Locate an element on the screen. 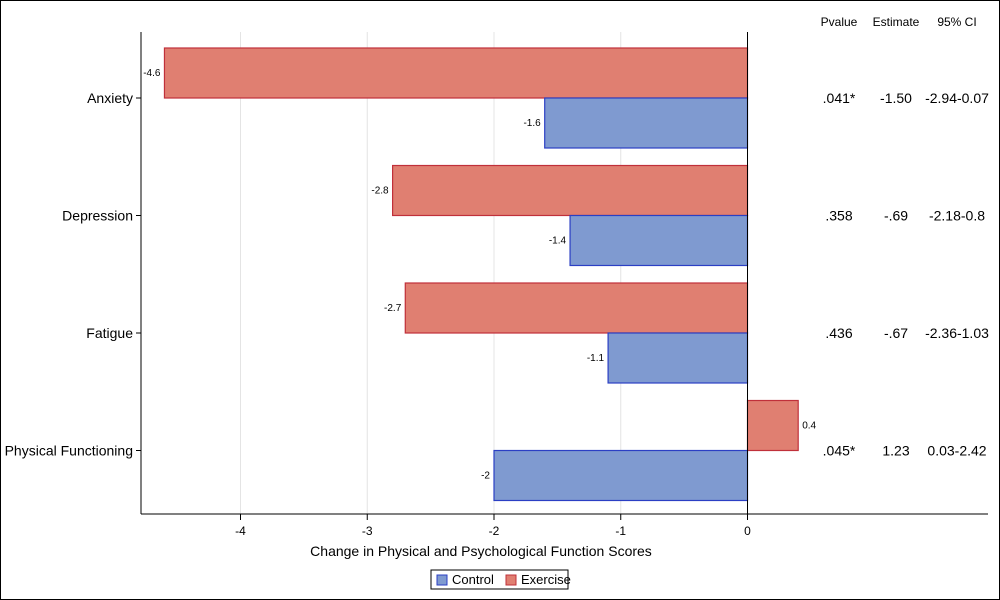  bar-exercise-fatigue is located at coordinates (576, 308).